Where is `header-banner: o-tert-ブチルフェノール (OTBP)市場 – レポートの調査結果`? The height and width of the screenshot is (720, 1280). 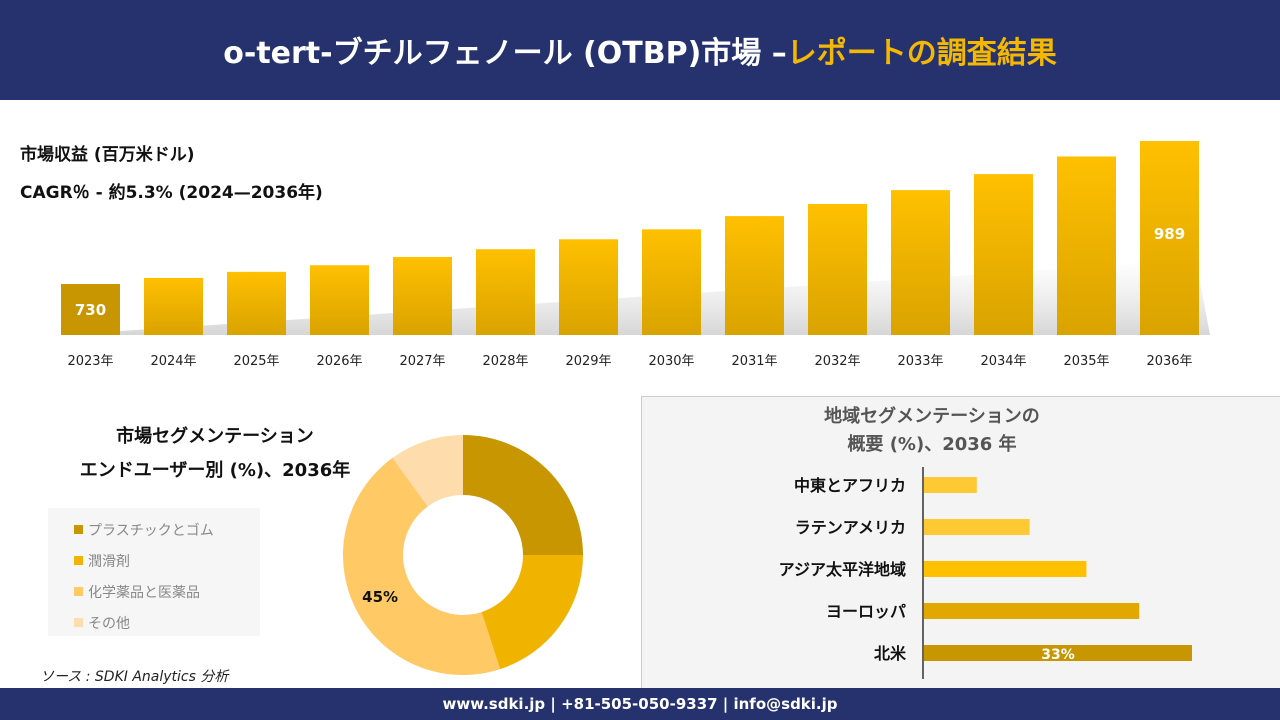 header-banner: o-tert-ブチルフェノール (OTBP)市場 – レポートの調査結果 is located at coordinates (640, 50).